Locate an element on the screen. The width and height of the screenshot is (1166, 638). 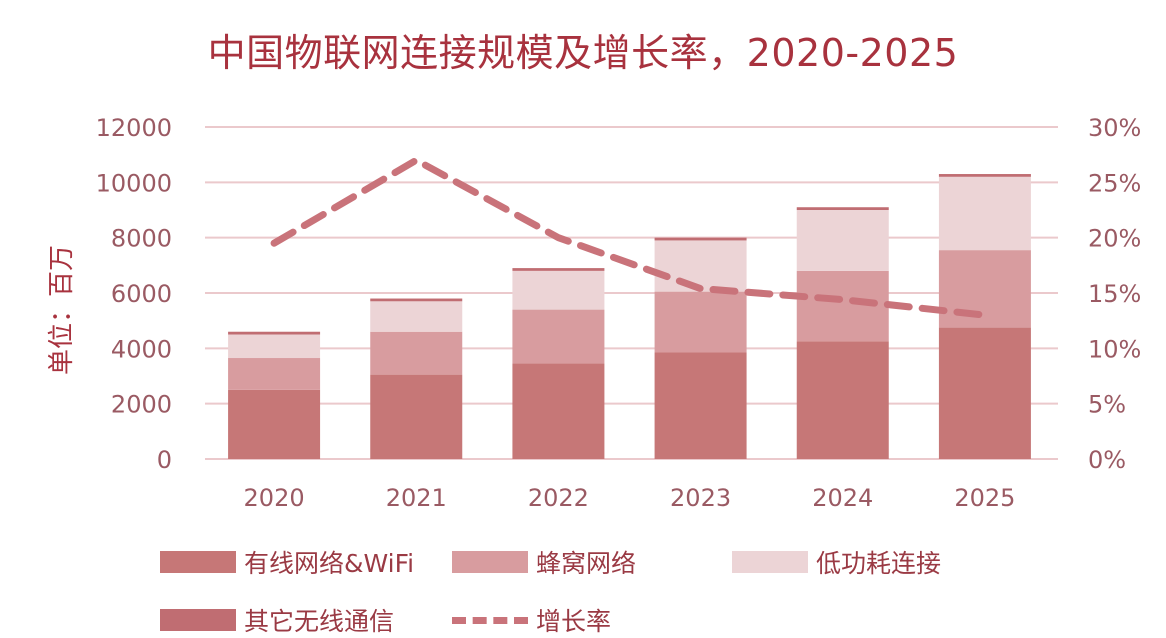
legend-swatch-other is located at coordinates (198, 620).